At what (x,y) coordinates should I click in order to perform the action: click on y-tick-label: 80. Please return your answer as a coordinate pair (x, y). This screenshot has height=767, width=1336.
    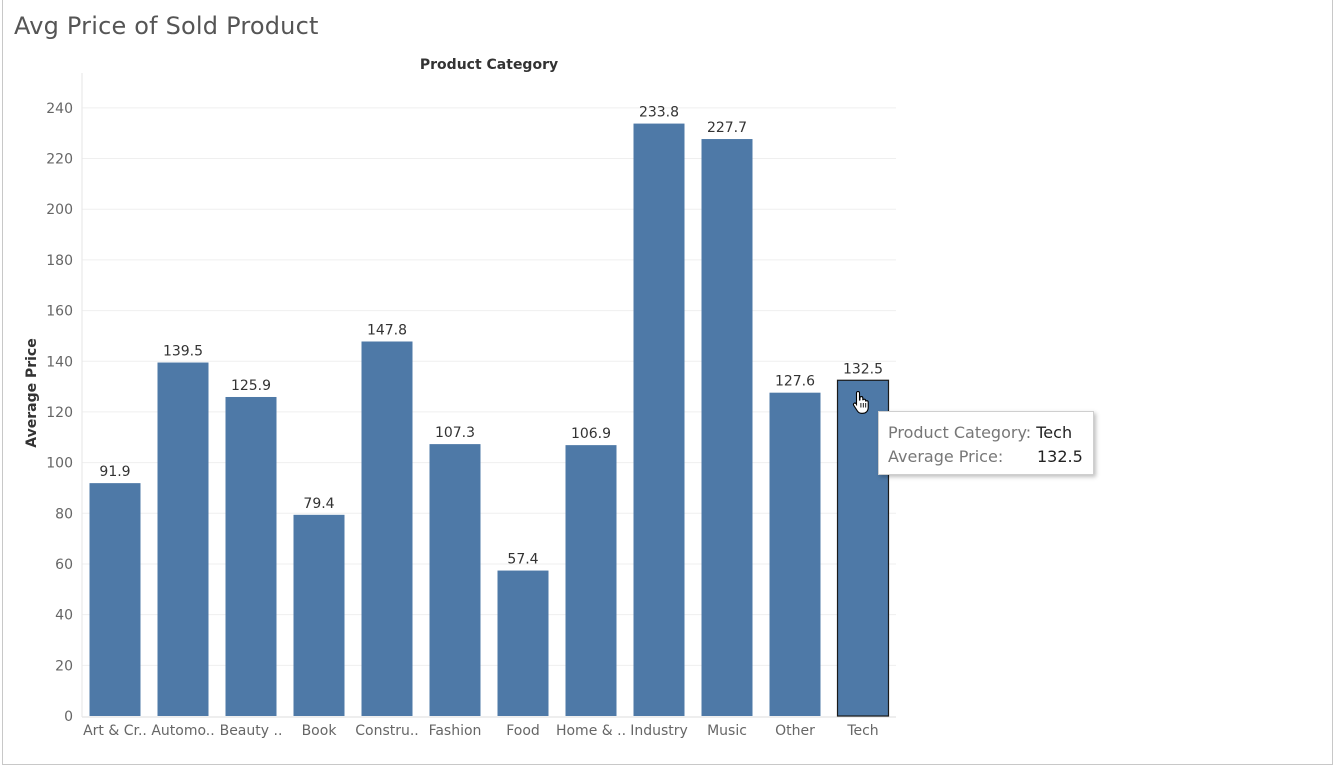
    Looking at the image, I should click on (64, 514).